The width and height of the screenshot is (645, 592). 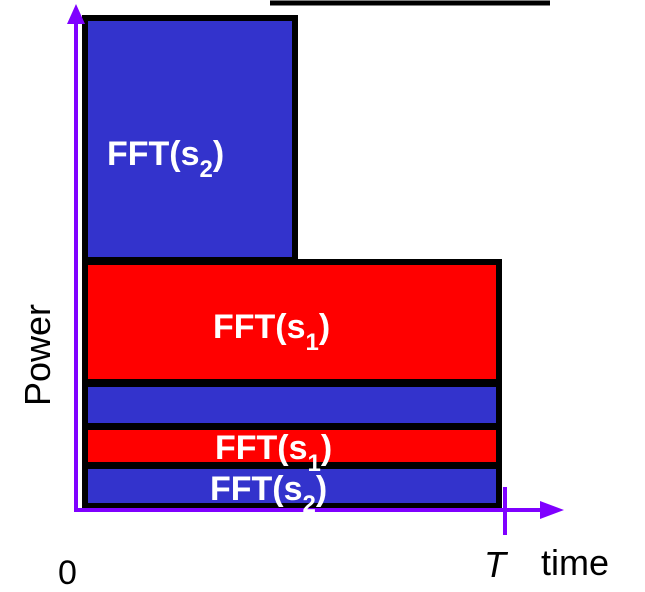 I want to click on x-origin-label: 0, so click(x=67, y=573).